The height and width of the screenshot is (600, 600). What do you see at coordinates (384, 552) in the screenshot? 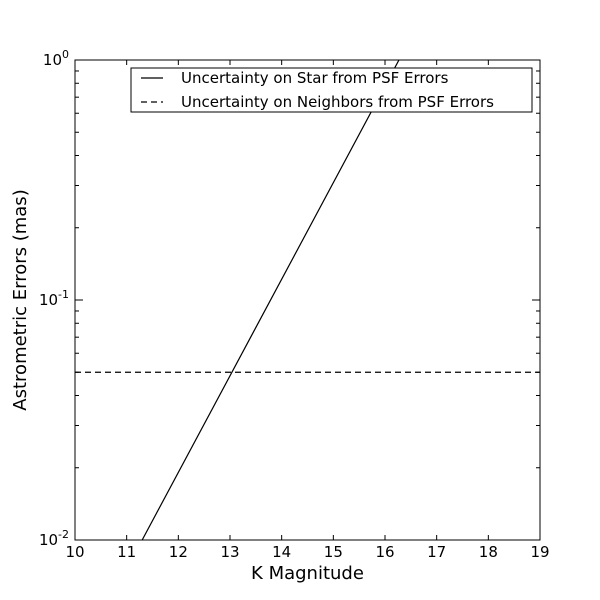
I see `x-tick-label: 16` at bounding box center [384, 552].